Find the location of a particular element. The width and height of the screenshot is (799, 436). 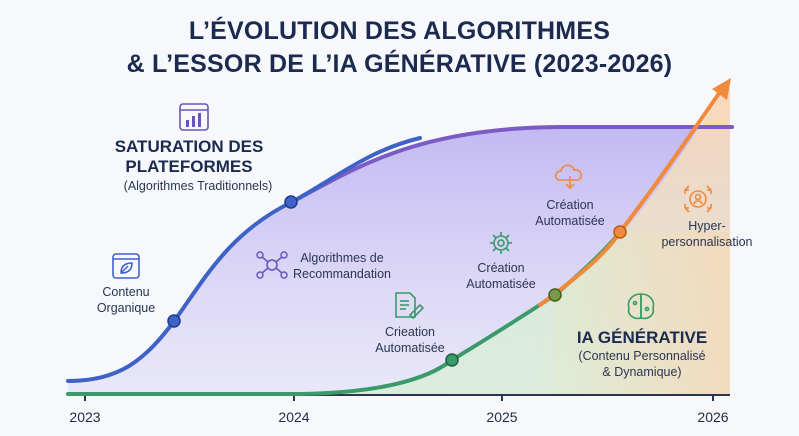

document-pen-icon is located at coordinates (410, 306).